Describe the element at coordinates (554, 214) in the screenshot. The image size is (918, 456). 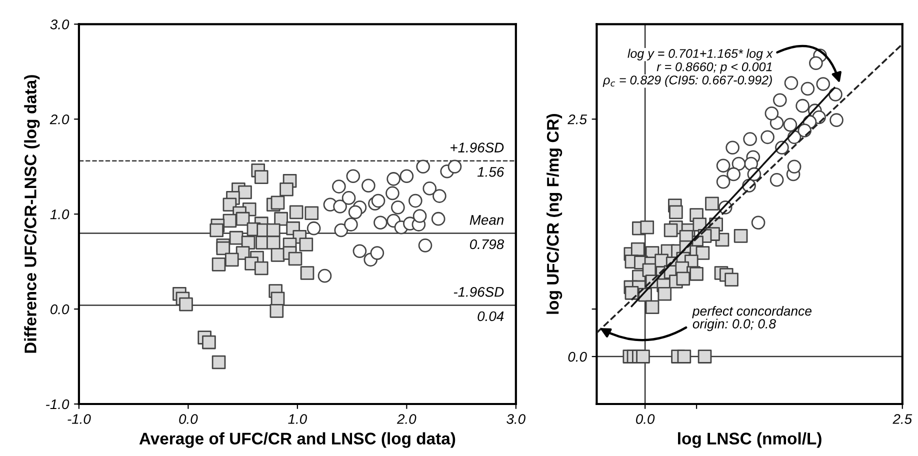
I see `y-axis-title: log UFC/CR (ng F/mg CR)` at that location.